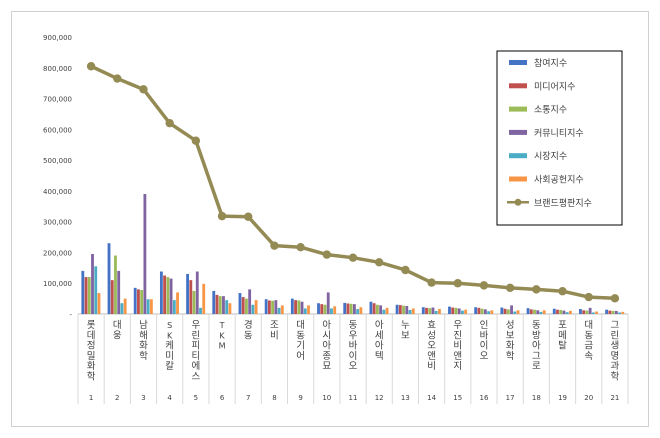 Image resolution: width=660 pixels, height=438 pixels. Describe the element at coordinates (403, 309) in the screenshot. I see `bar-소통지수-13` at that location.